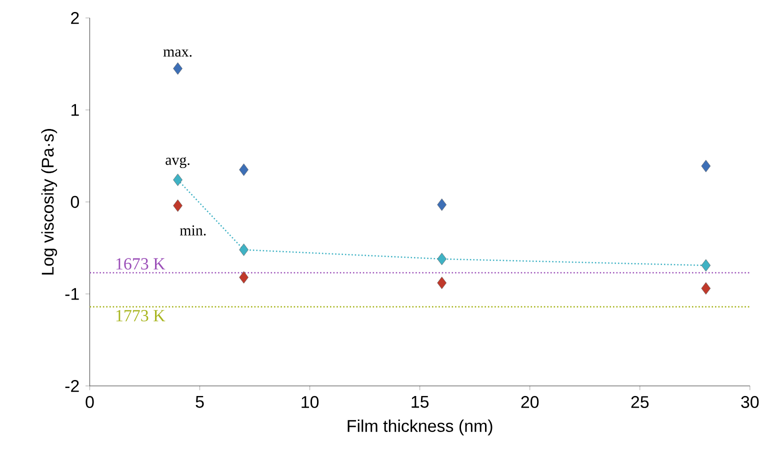 This screenshot has width=765, height=471. I want to click on y-tick-label: 1, so click(75, 110).